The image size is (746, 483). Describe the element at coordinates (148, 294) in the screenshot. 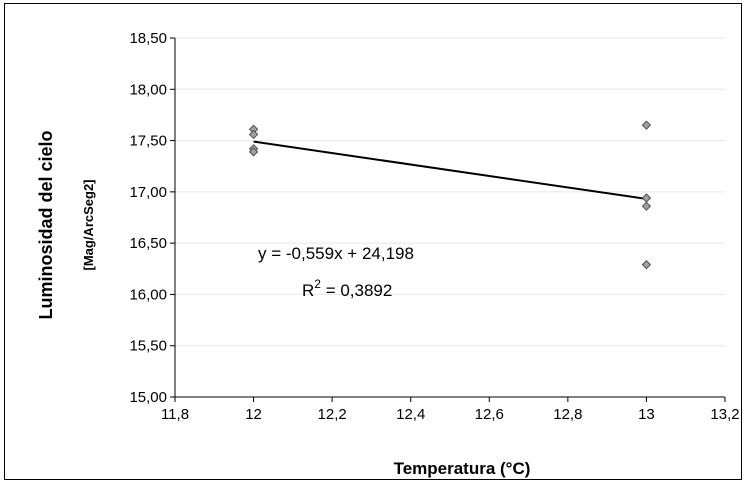

I see `y-tick-label: 16,00` at that location.